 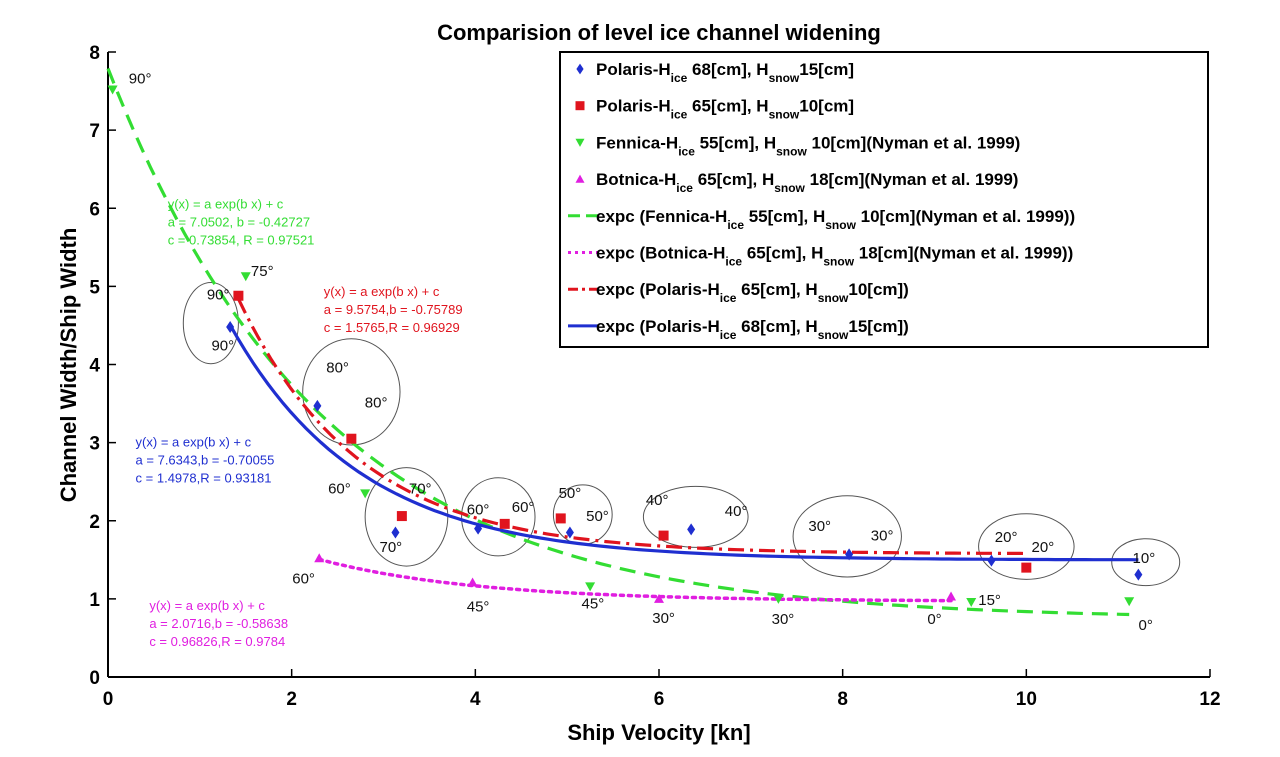 I want to click on angle-annotation: 15°, so click(x=989, y=600).